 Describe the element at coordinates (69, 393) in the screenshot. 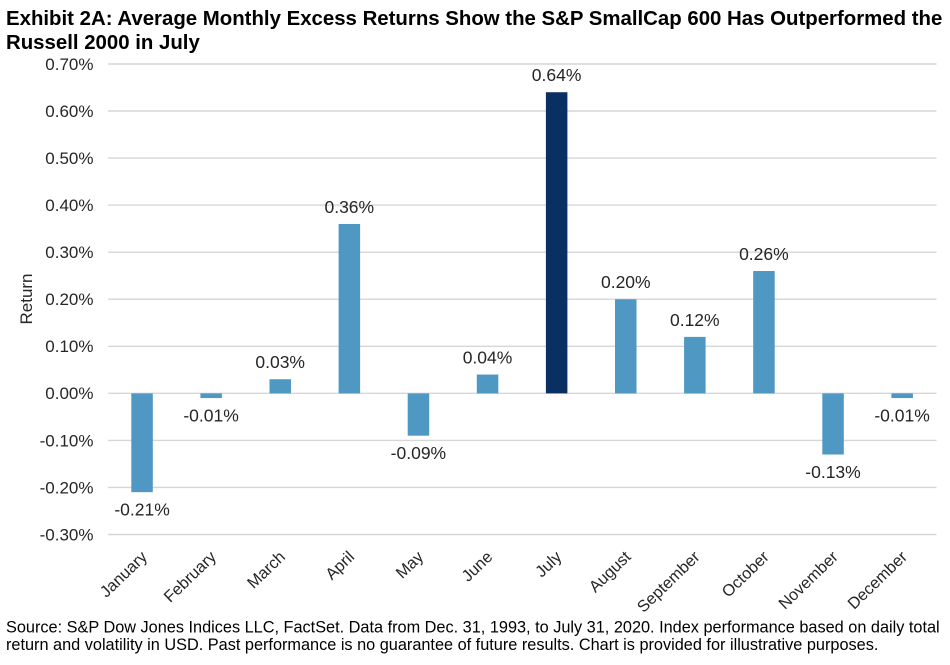

I see `svg-text: 0.00%` at that location.